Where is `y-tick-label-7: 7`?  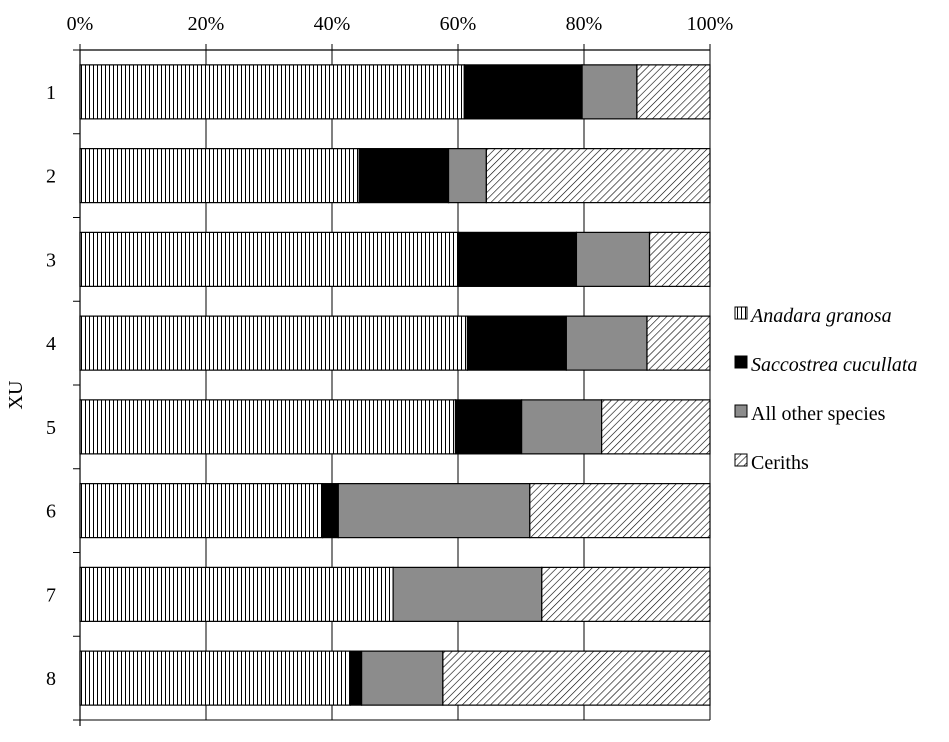 y-tick-label-7: 7 is located at coordinates (51, 595).